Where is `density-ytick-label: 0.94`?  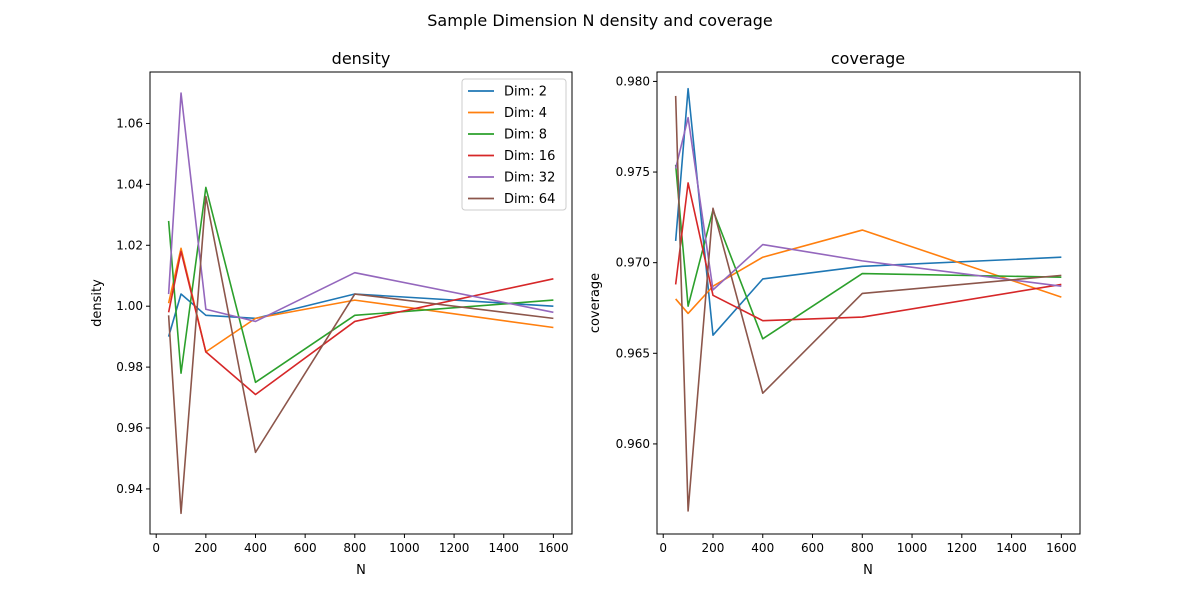 density-ytick-label: 0.94 is located at coordinates (129, 489).